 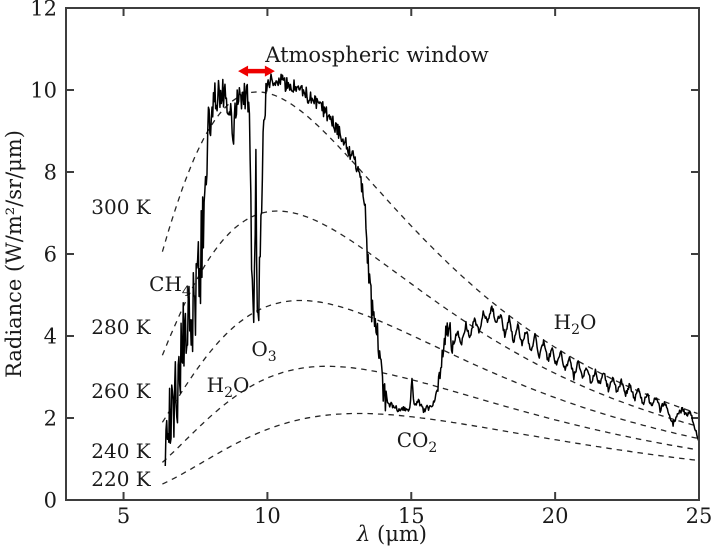 I want to click on x-axis-unit-text: (μm), so click(x=402, y=534).